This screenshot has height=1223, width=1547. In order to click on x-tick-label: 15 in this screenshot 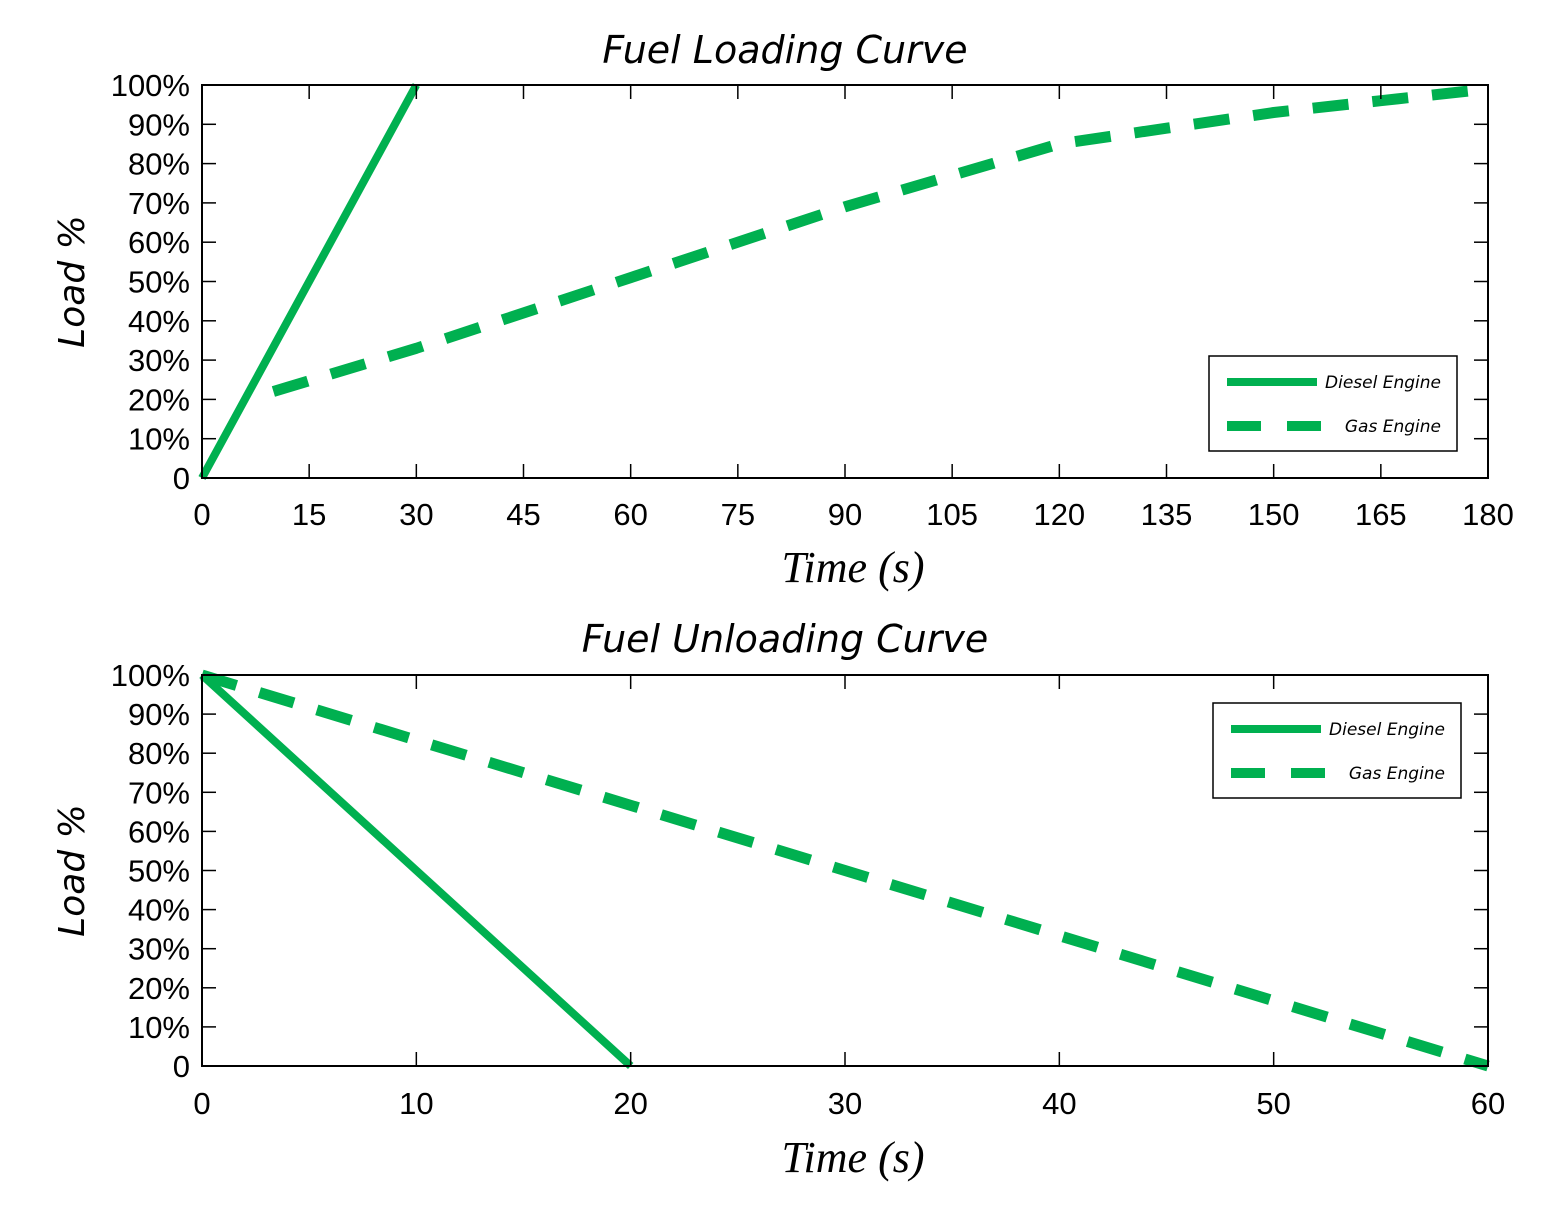, I will do `click(309, 514)`.